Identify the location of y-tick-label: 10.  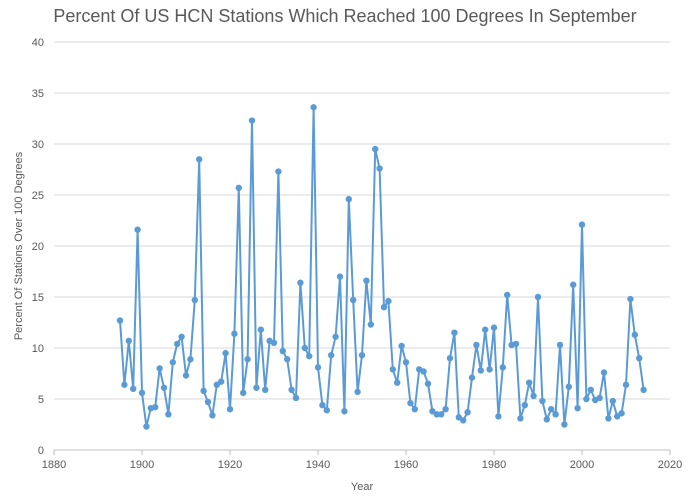
(38, 349).